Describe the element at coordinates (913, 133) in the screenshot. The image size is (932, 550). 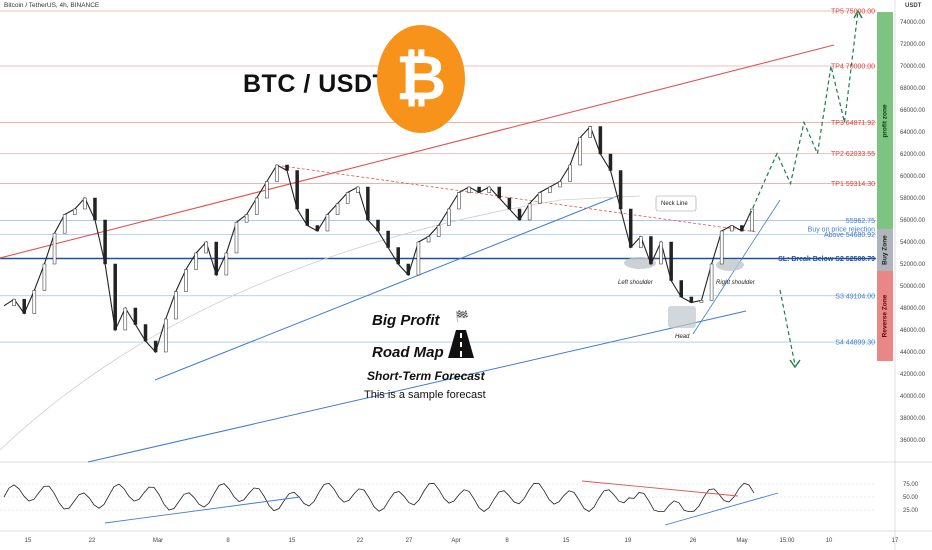
I see `y-tick-label: 64000.00` at that location.